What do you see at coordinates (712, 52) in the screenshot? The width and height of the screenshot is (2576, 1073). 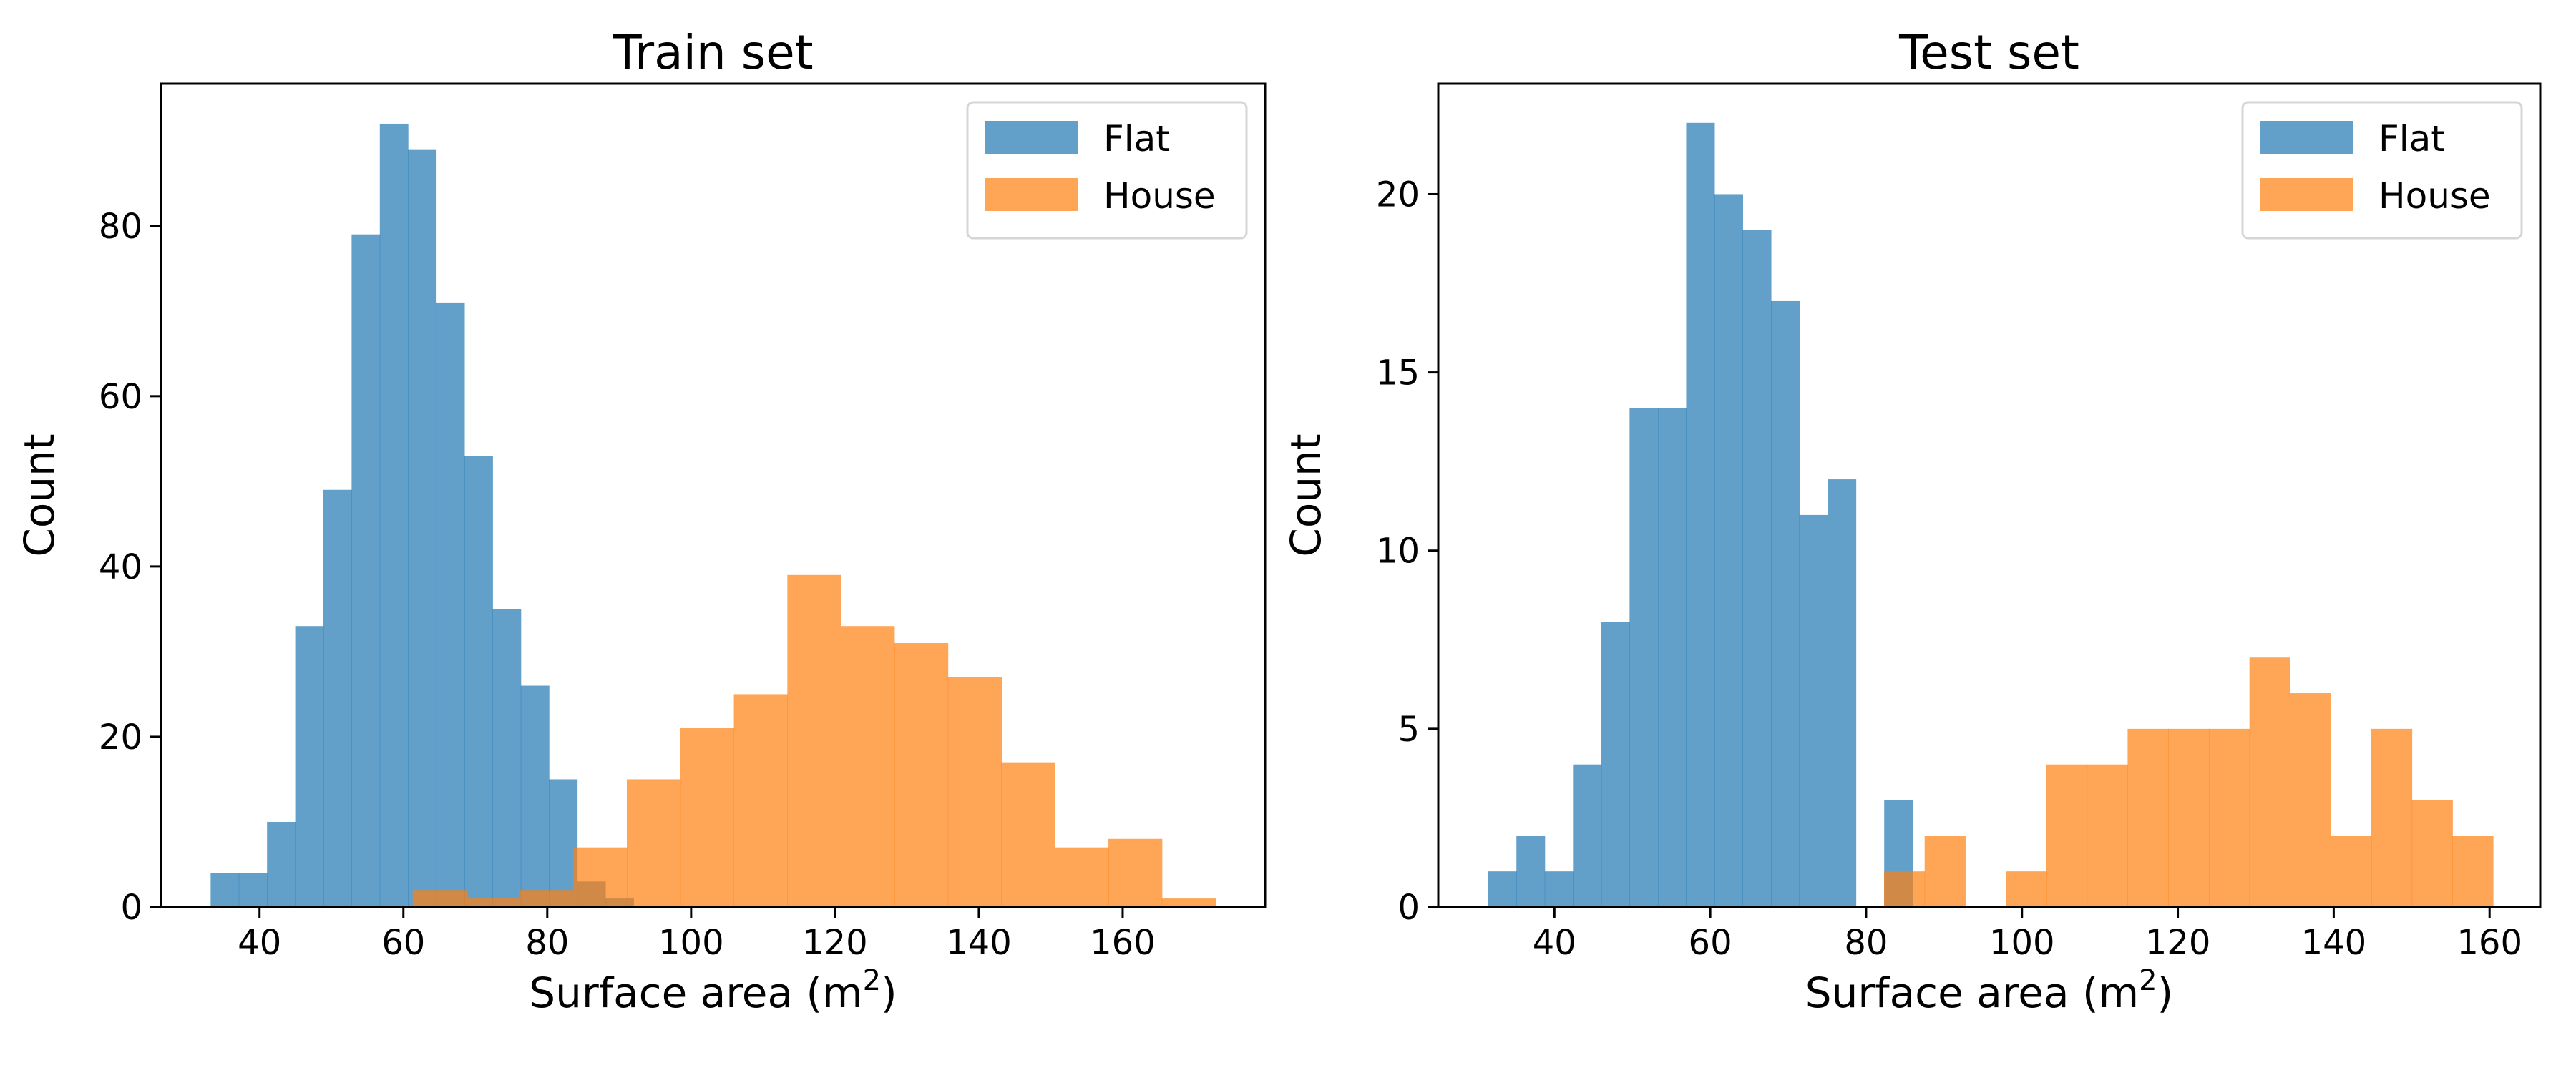 I see `chart-title: Train set` at bounding box center [712, 52].